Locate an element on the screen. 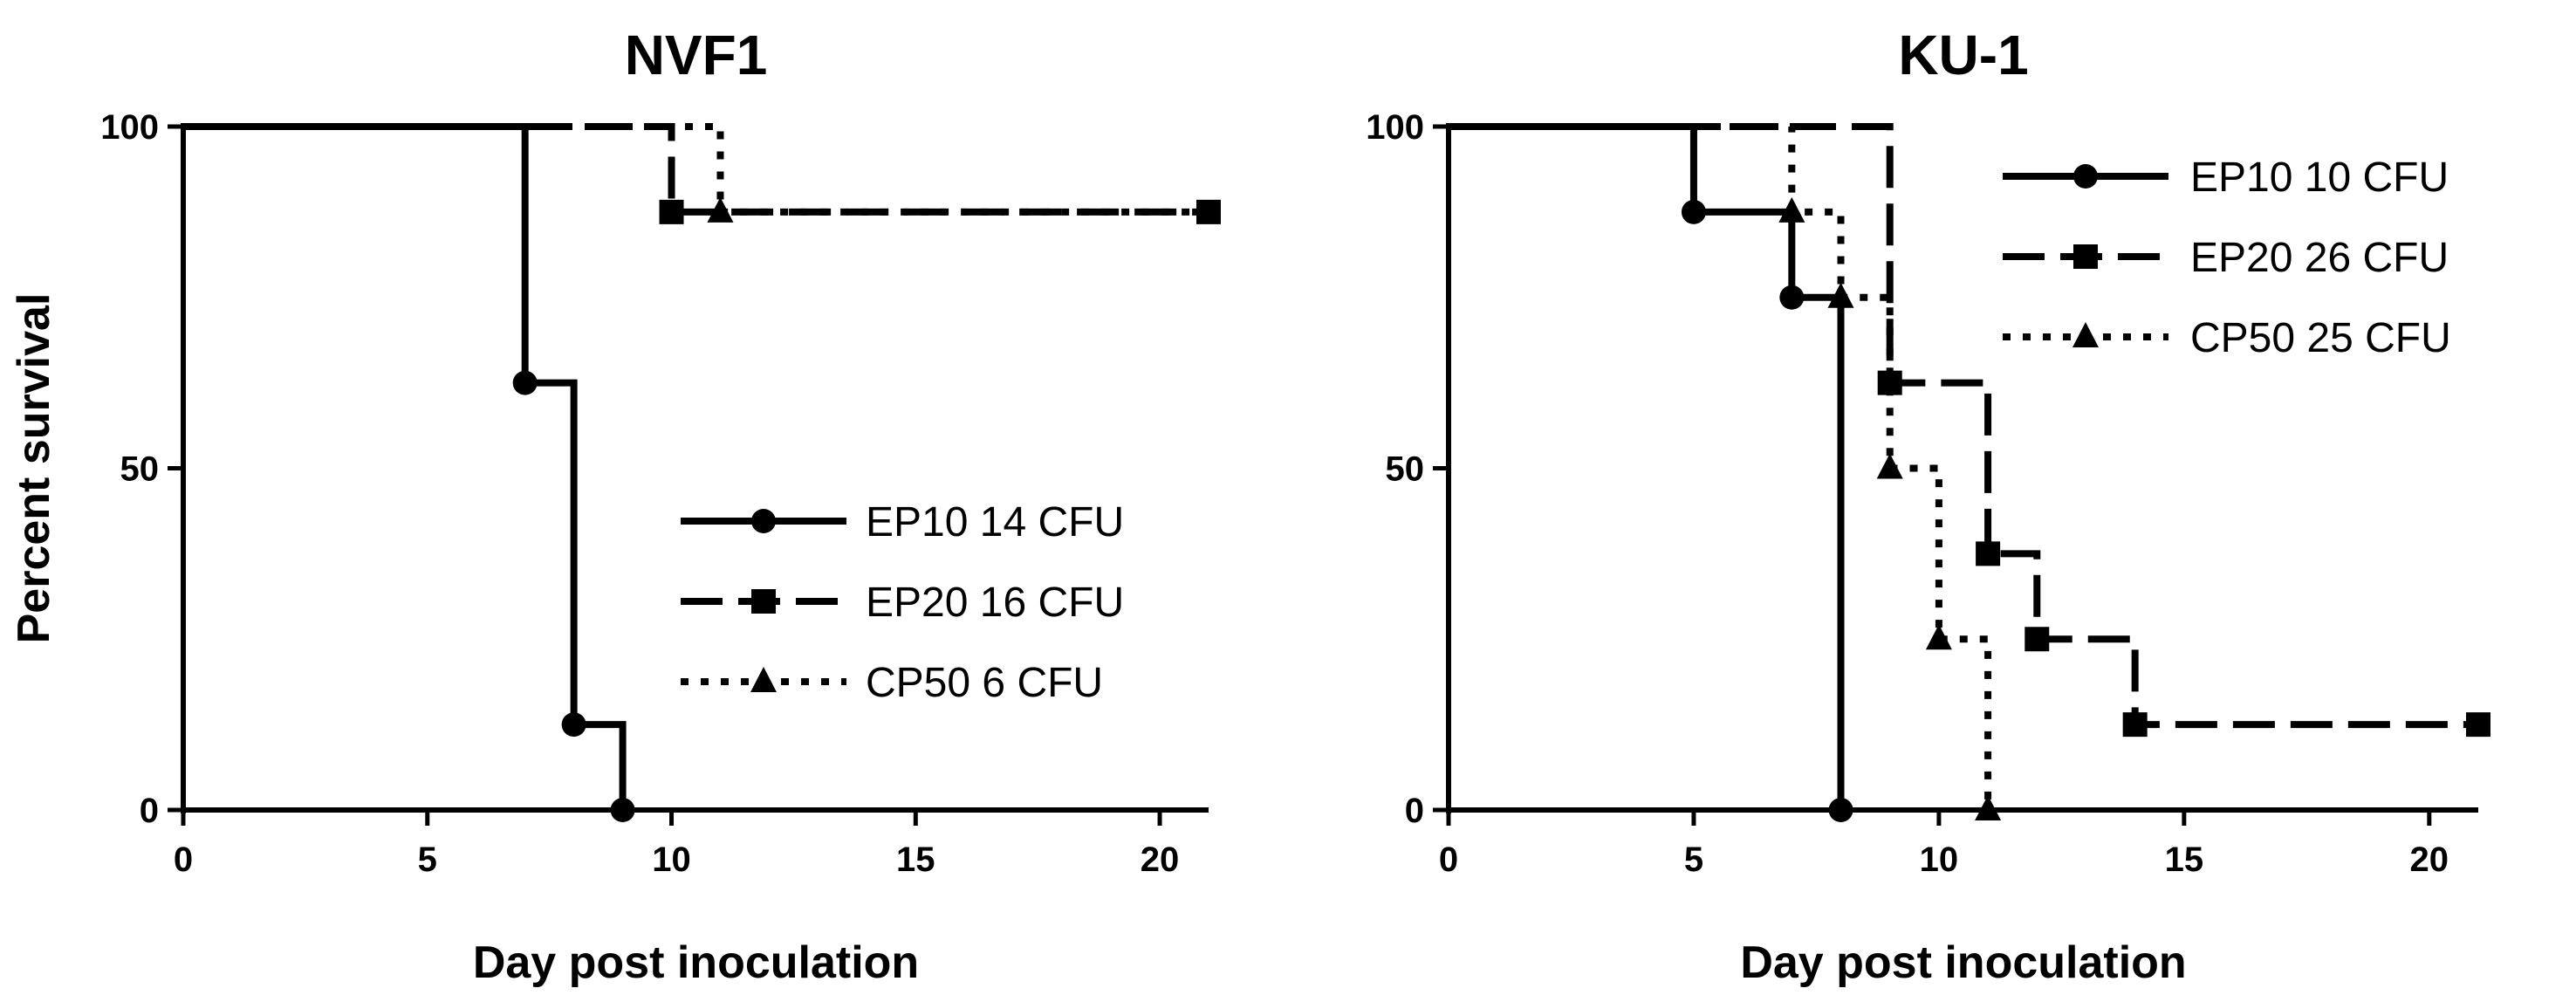  legend: EP10 10 CFU EP20 26 CFU CP50 25 CFU is located at coordinates (2227, 258).